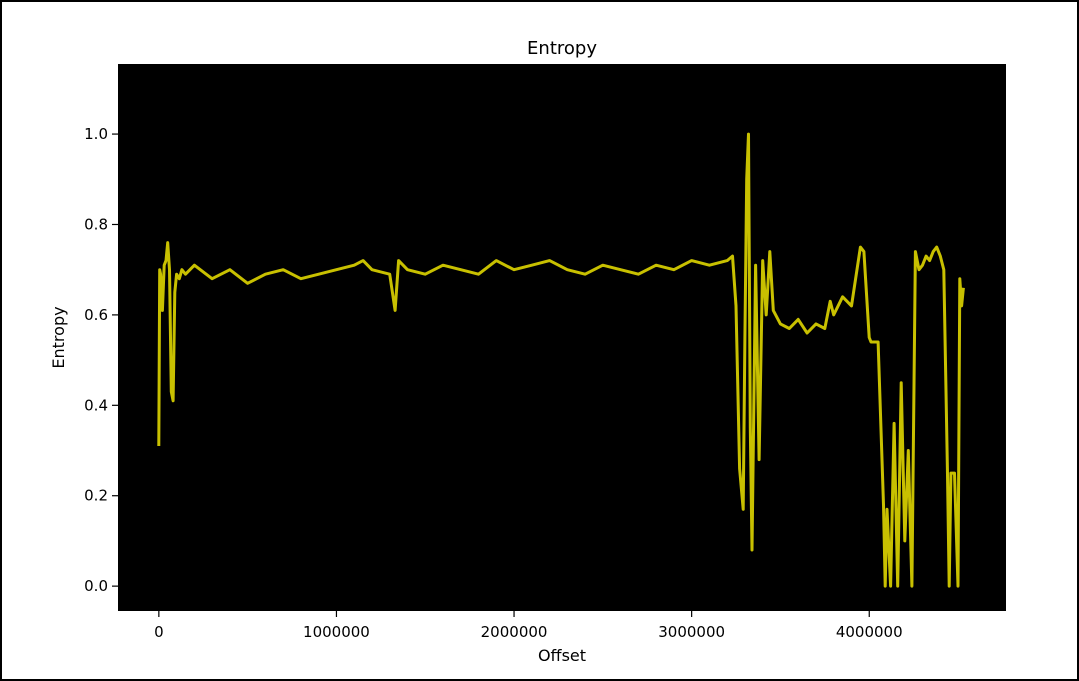  Describe the element at coordinates (514, 632) in the screenshot. I see `x-tick-label: 2000000` at that location.